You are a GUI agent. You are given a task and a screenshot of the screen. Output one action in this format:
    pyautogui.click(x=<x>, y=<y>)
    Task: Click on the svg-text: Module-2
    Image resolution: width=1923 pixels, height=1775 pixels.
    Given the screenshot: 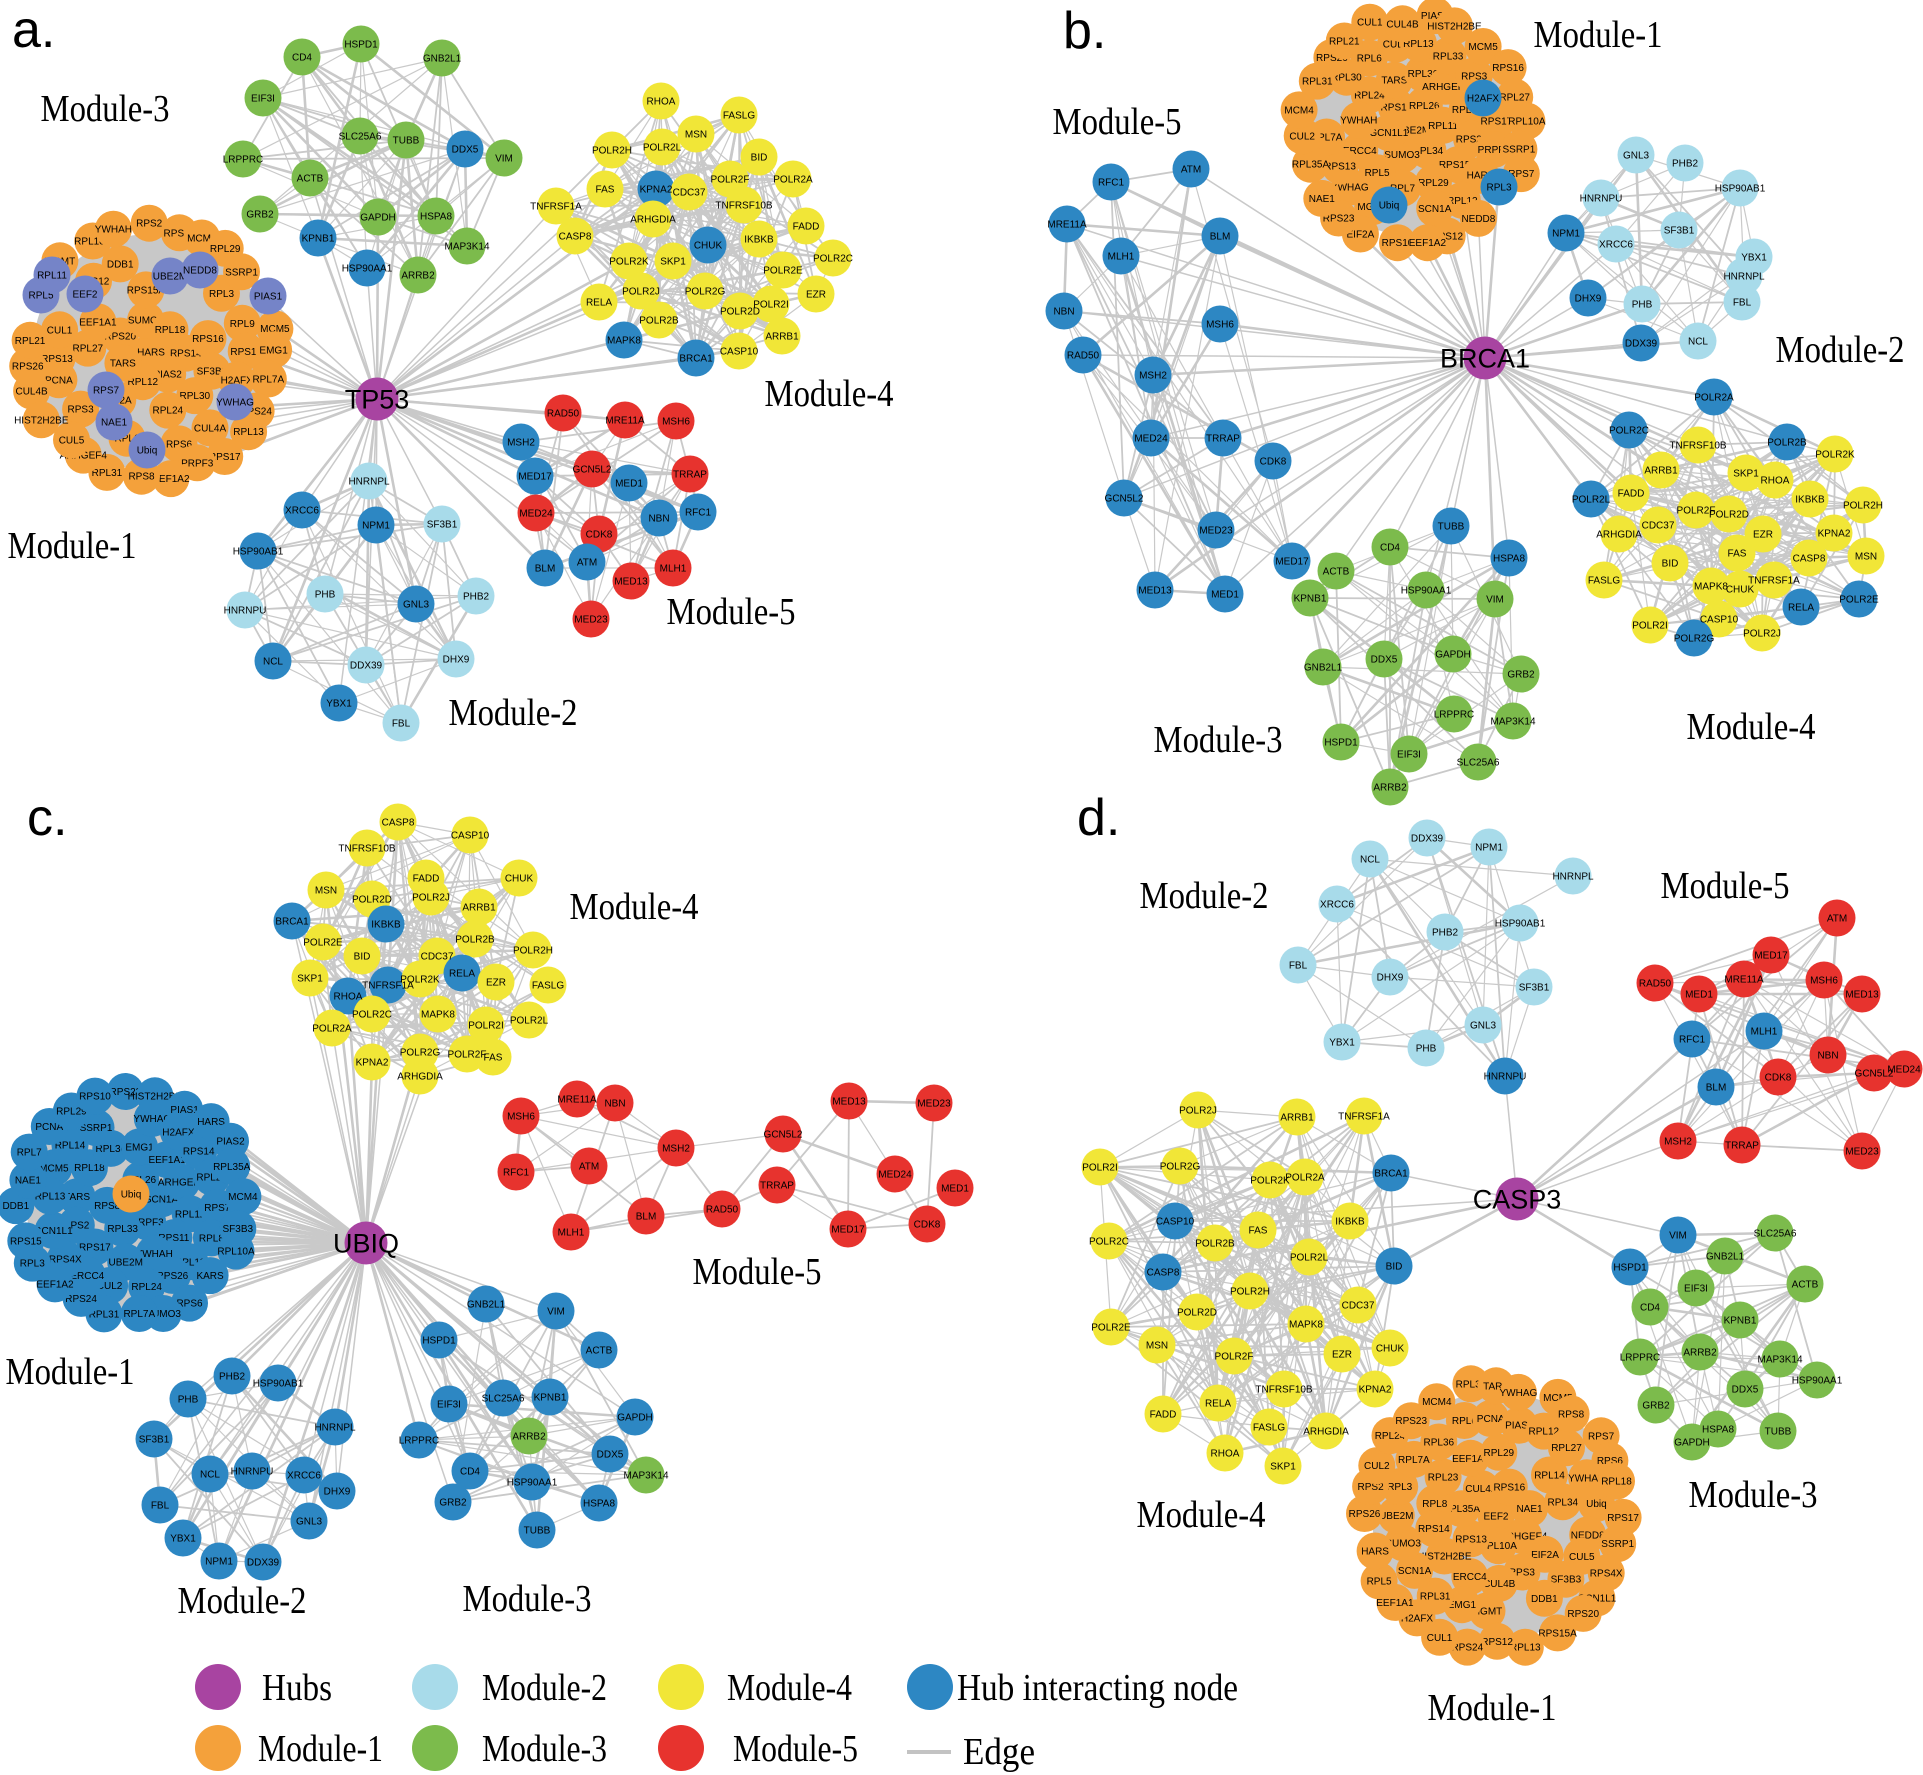 What is the action you would take?
    pyautogui.click(x=513, y=713)
    